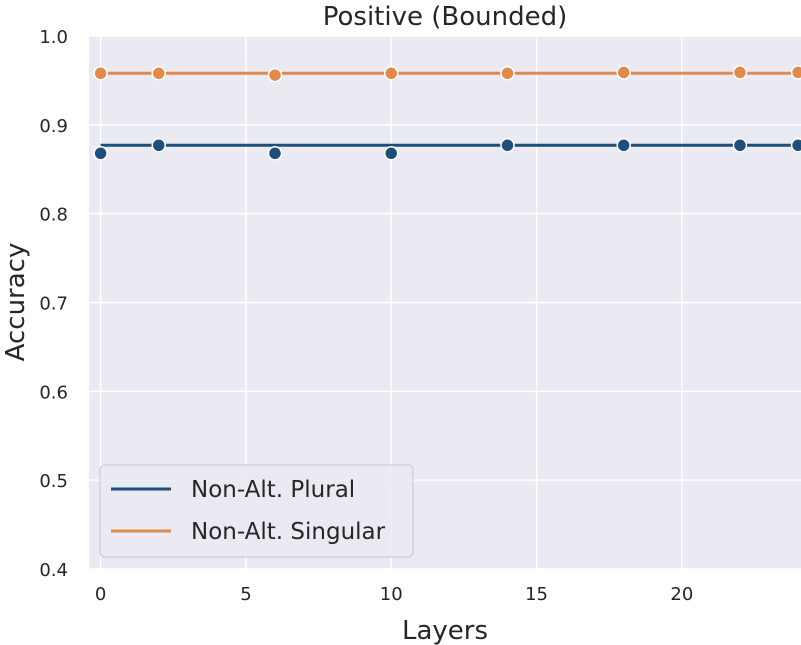 This screenshot has width=801, height=645. Describe the element at coordinates (53, 215) in the screenshot. I see `y-tick-label: 0.8` at that location.